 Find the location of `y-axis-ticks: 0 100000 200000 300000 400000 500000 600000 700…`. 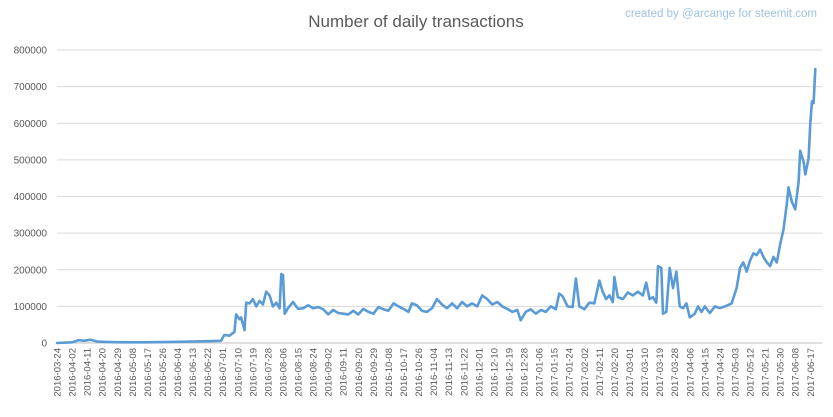

y-axis-ticks: 0 100000 200000 300000 400000 500000 600000 700… is located at coordinates (31, 198).